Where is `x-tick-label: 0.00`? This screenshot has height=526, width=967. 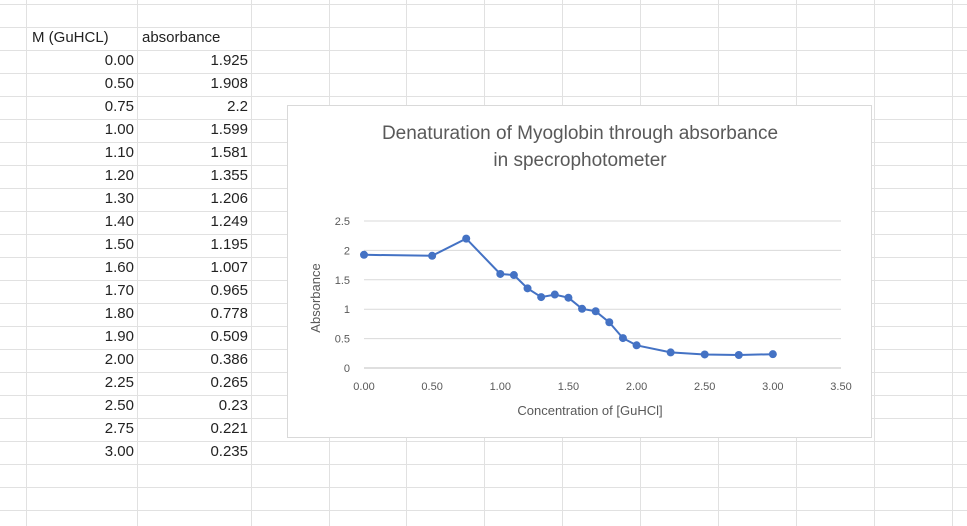
x-tick-label: 0.00 is located at coordinates (363, 387).